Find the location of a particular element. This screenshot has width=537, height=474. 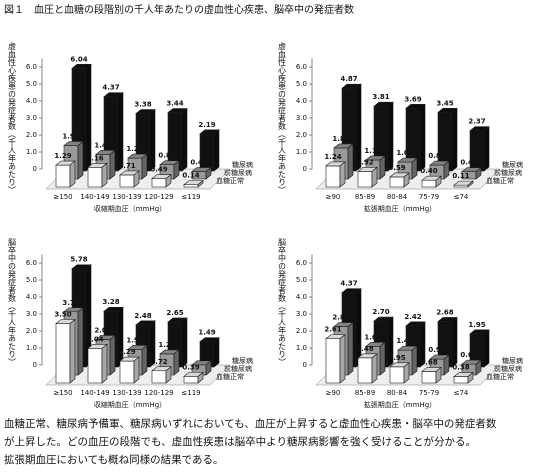

value-label: 2.70 is located at coordinates (380, 312).